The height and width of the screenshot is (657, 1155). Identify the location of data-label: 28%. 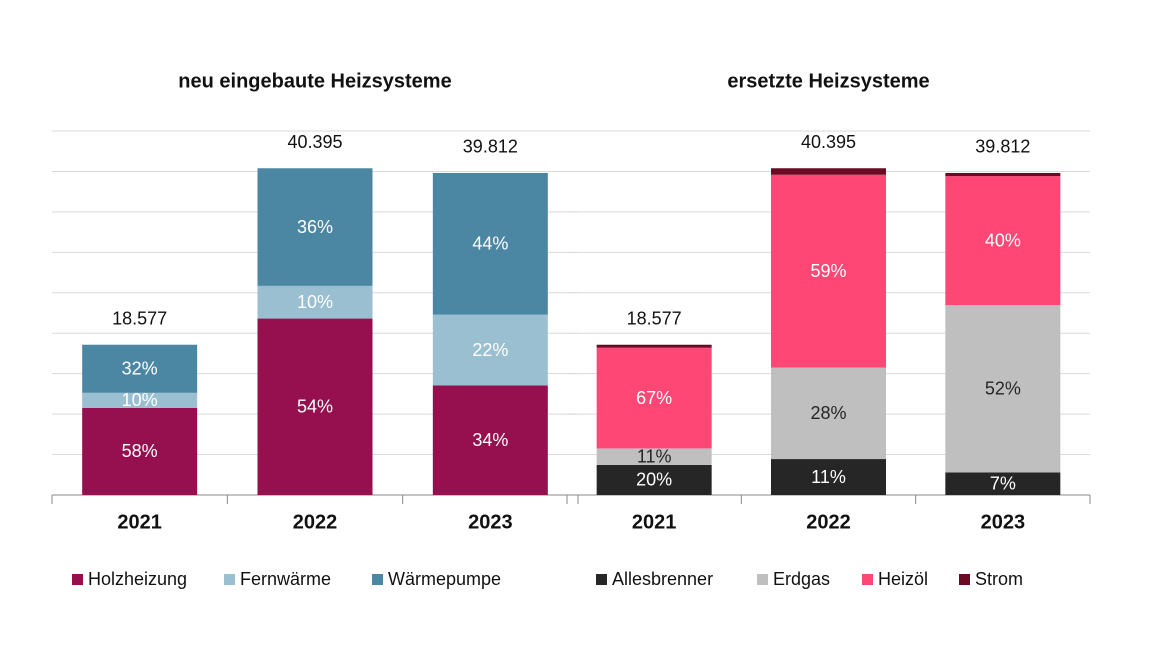
(828, 413).